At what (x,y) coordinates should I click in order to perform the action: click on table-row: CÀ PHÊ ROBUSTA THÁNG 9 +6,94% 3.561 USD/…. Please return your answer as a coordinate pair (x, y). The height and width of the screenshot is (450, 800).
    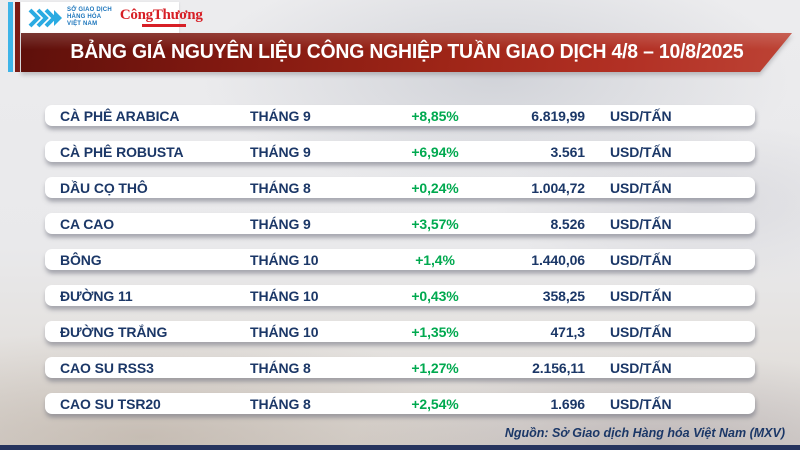
    Looking at the image, I should click on (400, 151).